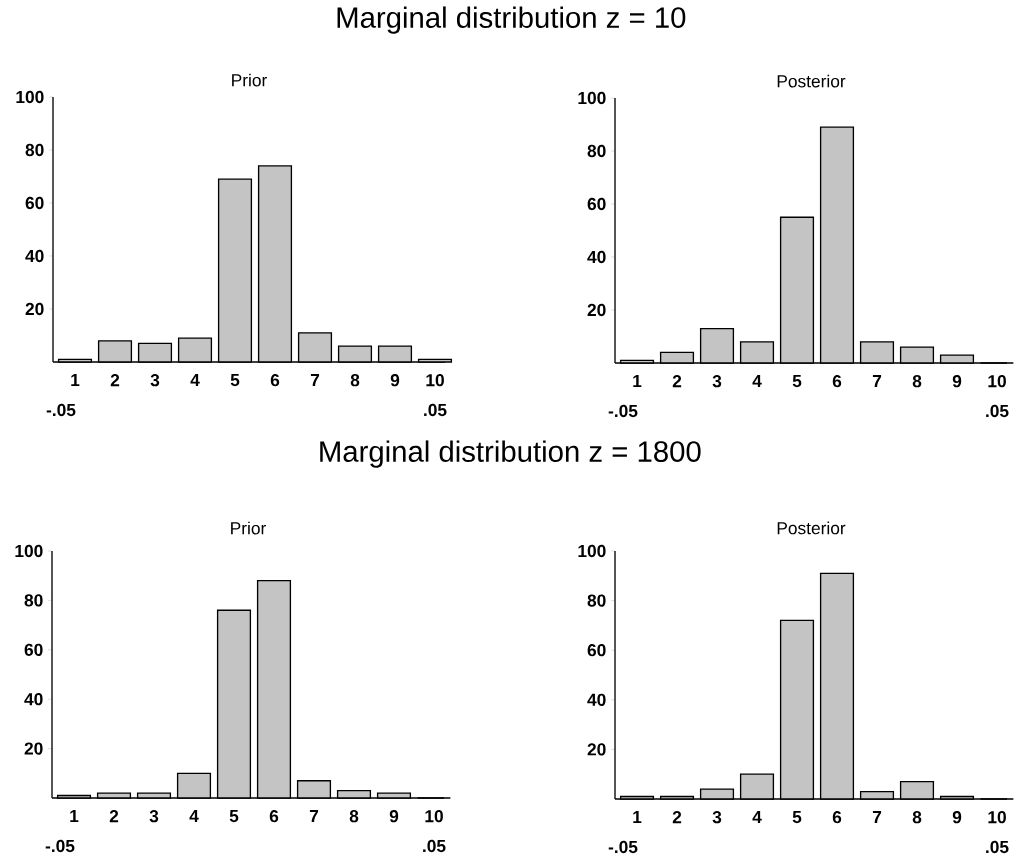  I want to click on text: Marginal distribution z = 1800, so click(510, 454).